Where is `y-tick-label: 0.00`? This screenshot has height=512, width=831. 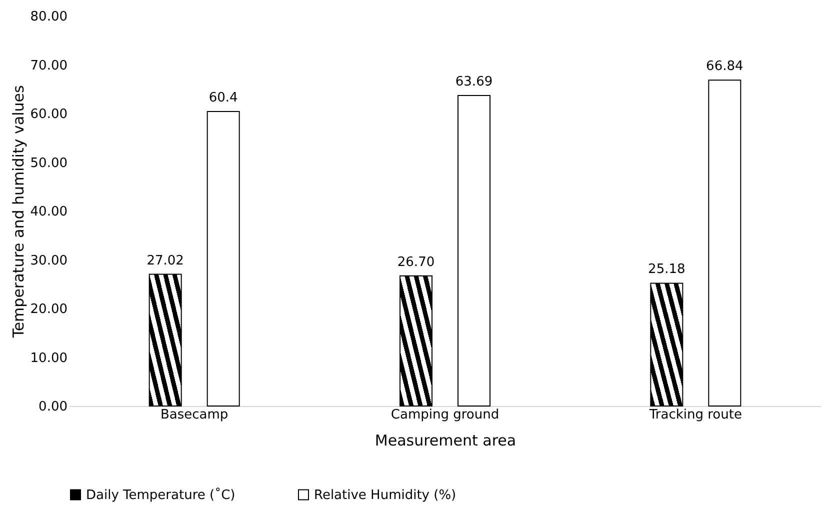 y-tick-label: 0.00 is located at coordinates (53, 407).